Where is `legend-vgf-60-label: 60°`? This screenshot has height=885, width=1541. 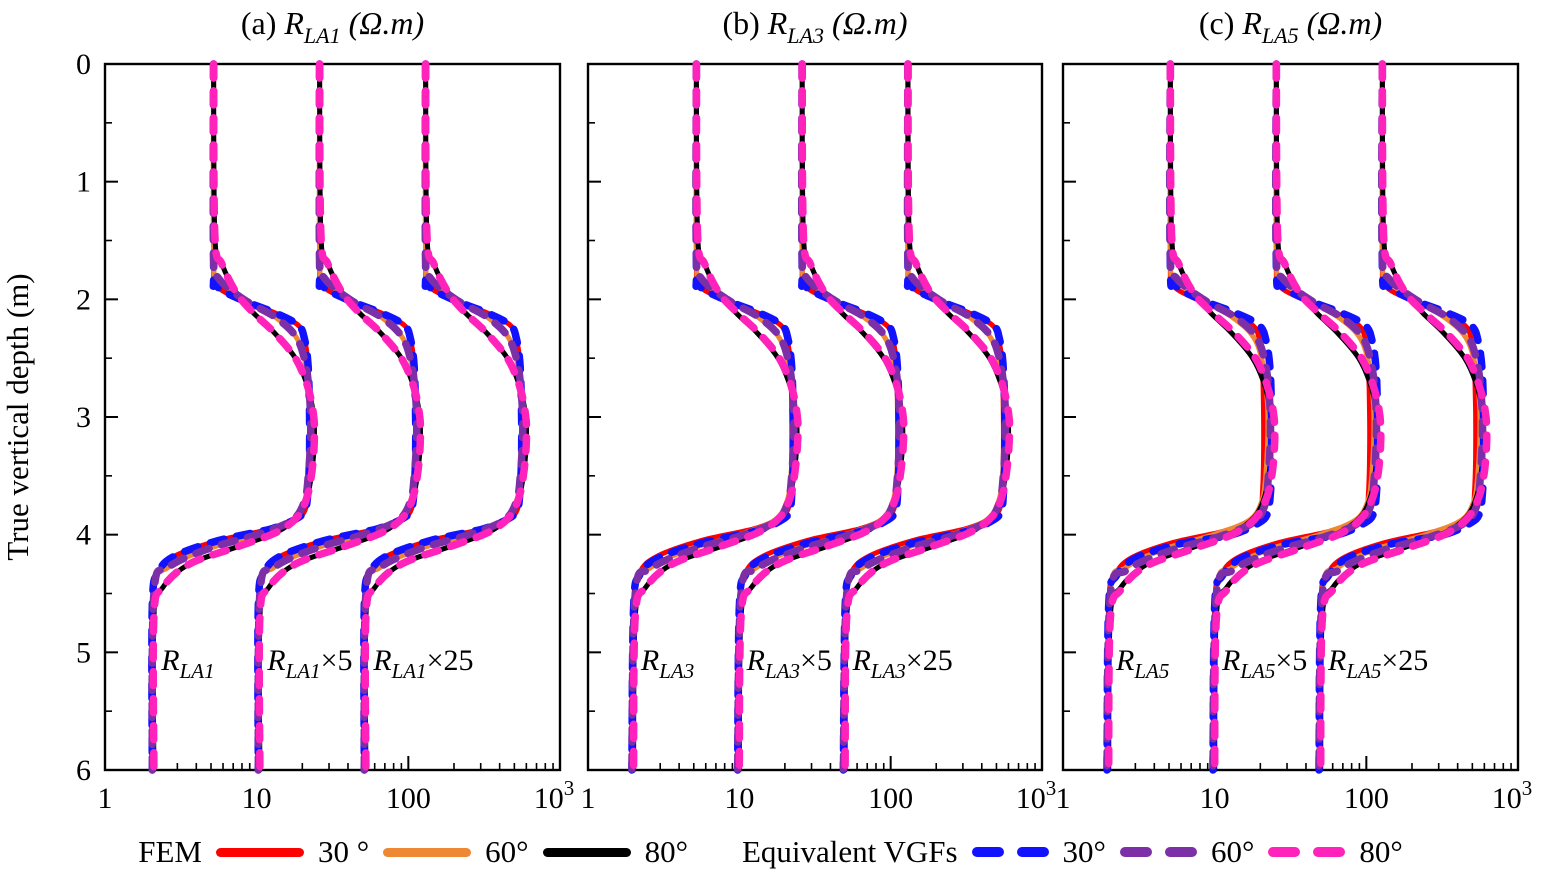 legend-vgf-60-label: 60° is located at coordinates (1232, 851).